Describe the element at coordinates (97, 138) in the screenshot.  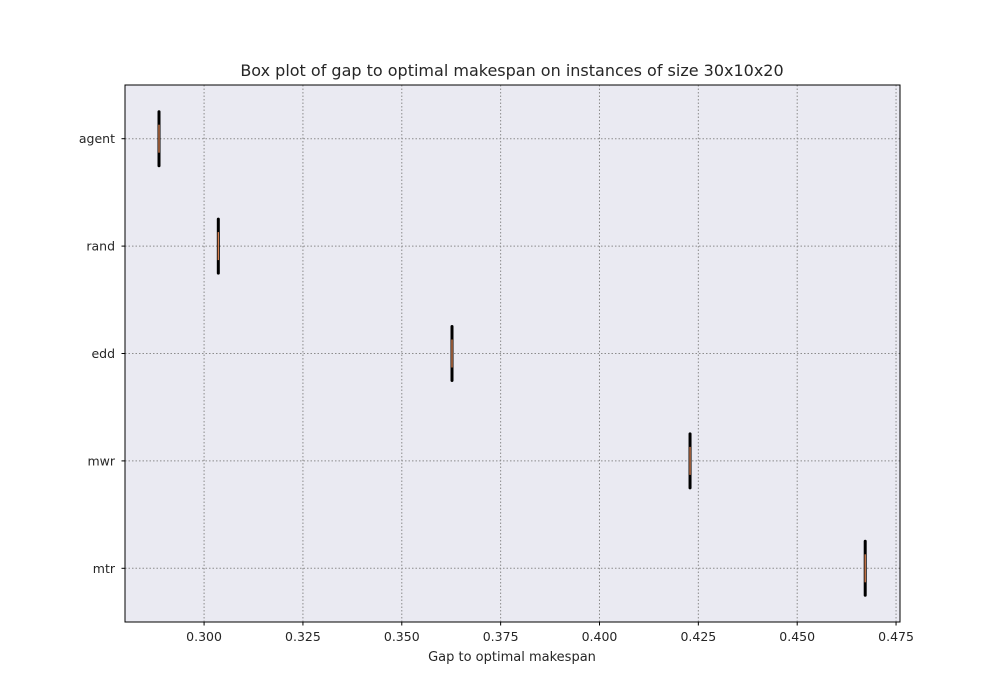
I see `y-tick-label-agent: agent` at that location.